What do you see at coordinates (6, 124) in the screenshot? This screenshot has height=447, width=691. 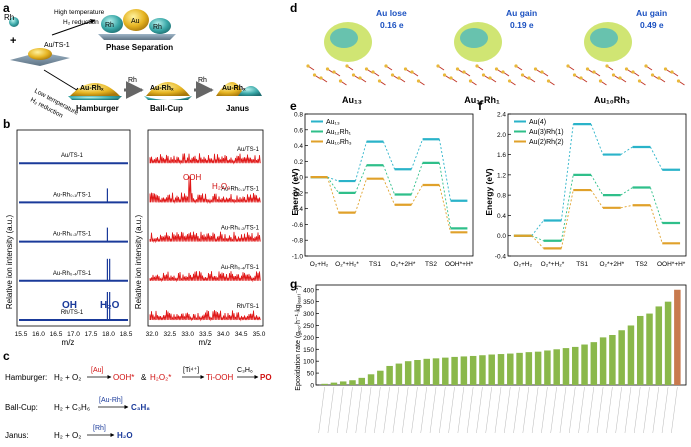 I see `panel-label-b: b` at bounding box center [6, 124].